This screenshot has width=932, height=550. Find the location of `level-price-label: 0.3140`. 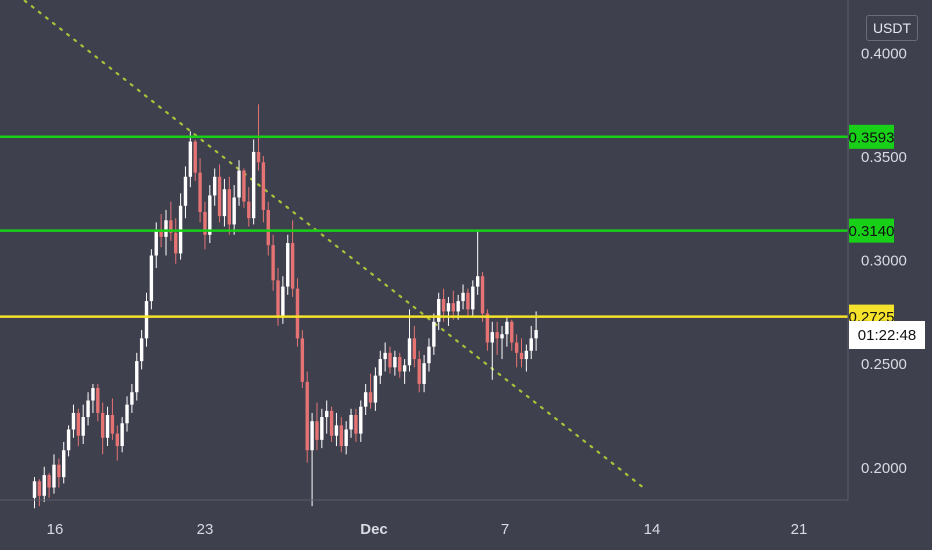

level-price-label: 0.3140 is located at coordinates (872, 231).